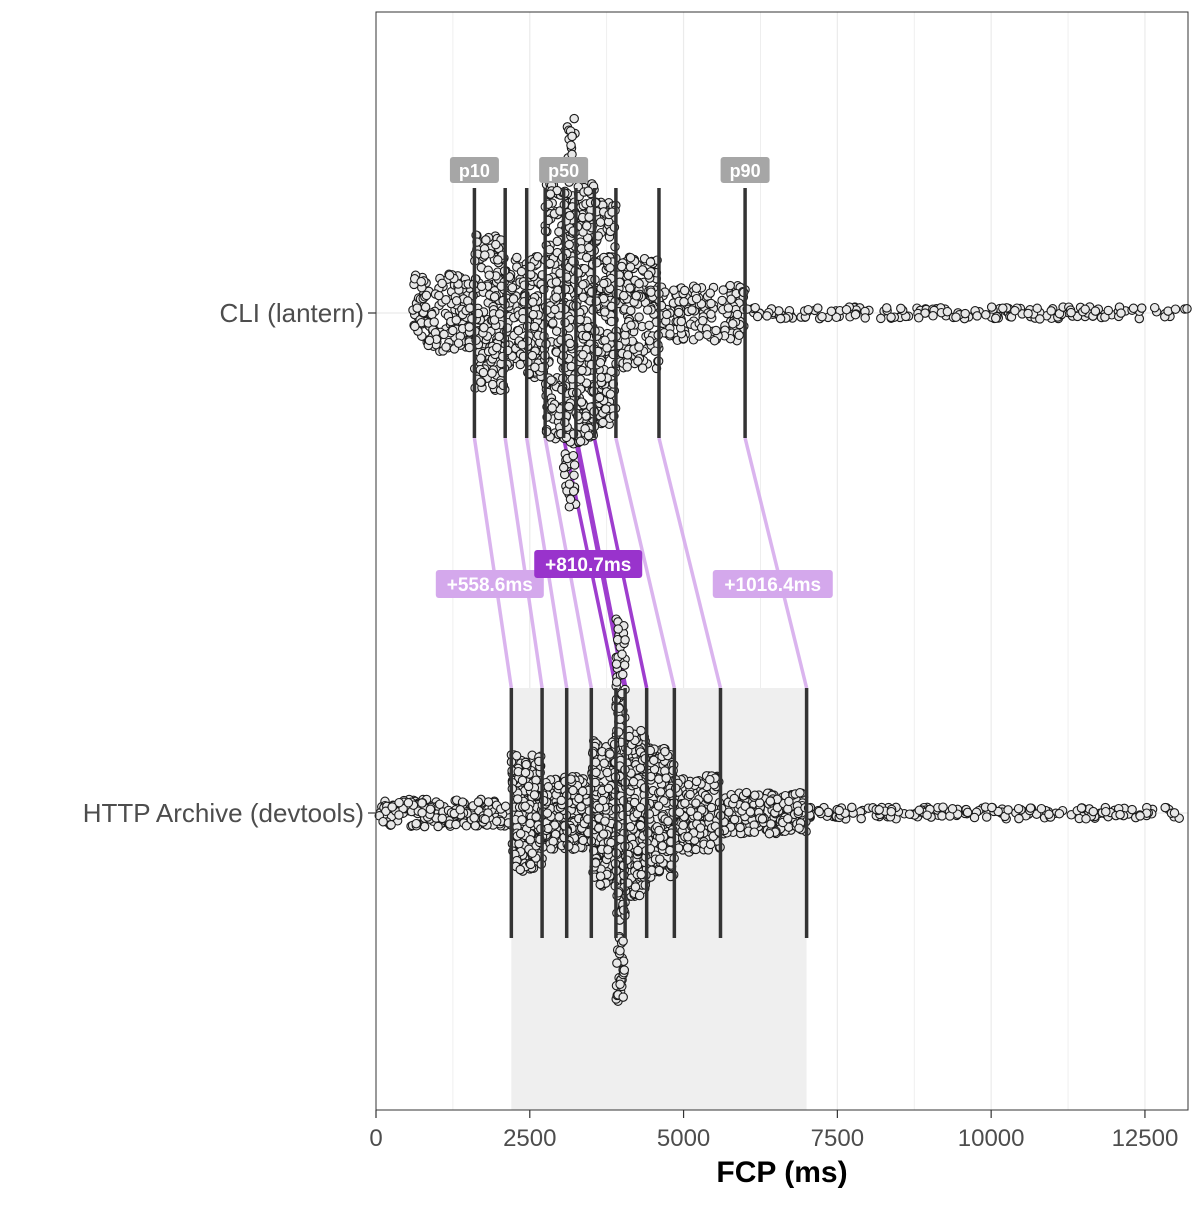 This screenshot has height=1205, width=1200. What do you see at coordinates (1145, 1138) in the screenshot?
I see `x-tick-label: 12500` at bounding box center [1145, 1138].